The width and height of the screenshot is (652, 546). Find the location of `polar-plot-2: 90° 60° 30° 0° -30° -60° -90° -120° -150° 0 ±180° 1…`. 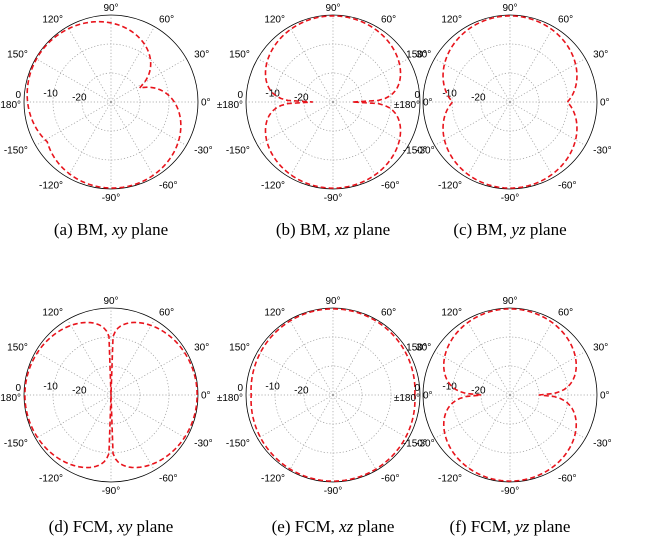

polar-plot-2: 90° 60° 30° 0° -30° -60° -90° -120° -150° 0 ±180° 1… is located at coordinates (326, 121).